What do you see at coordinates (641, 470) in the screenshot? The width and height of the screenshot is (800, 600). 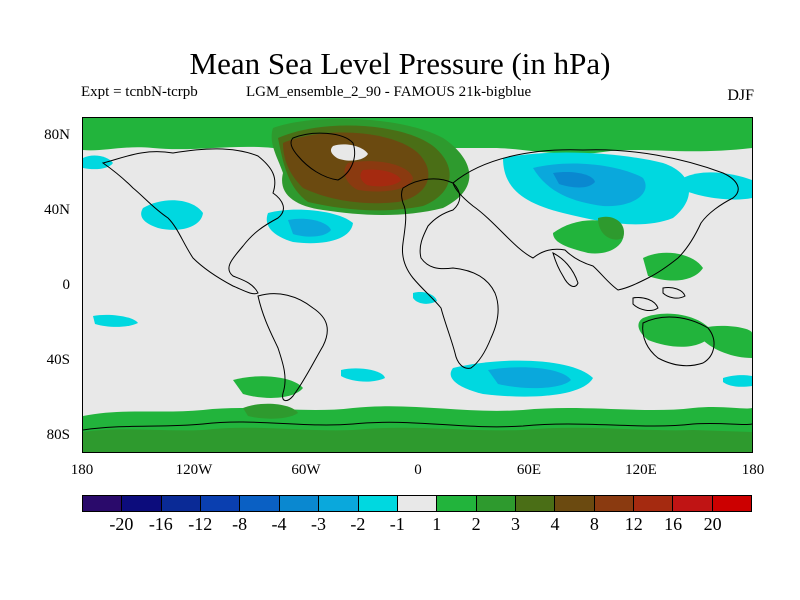 I see `lon-tick-label: 120E` at bounding box center [641, 470].